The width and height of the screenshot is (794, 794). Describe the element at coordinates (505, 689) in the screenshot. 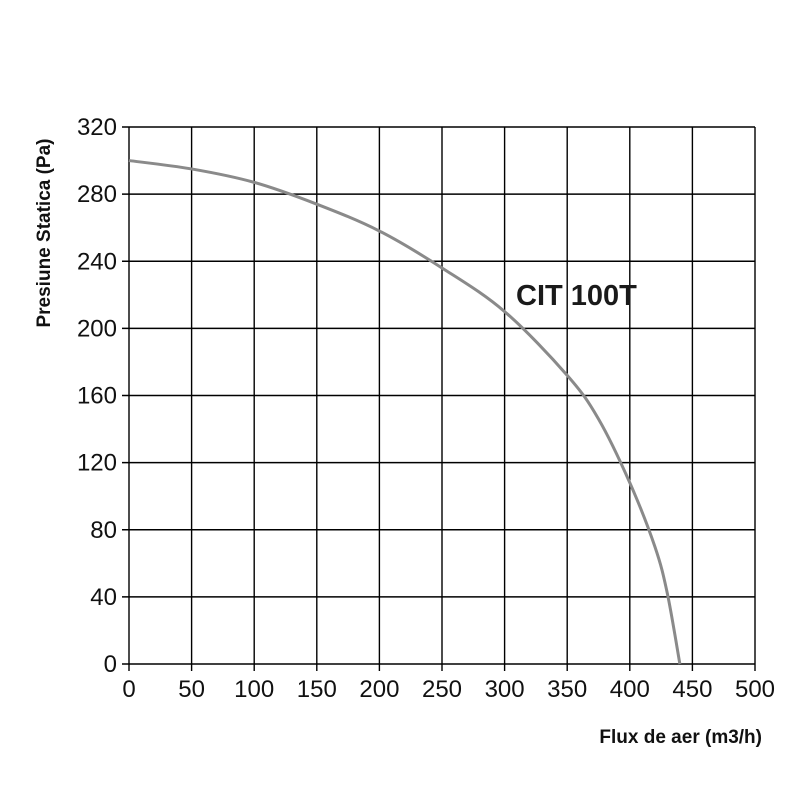

I see `x-tick-label: 300` at that location.